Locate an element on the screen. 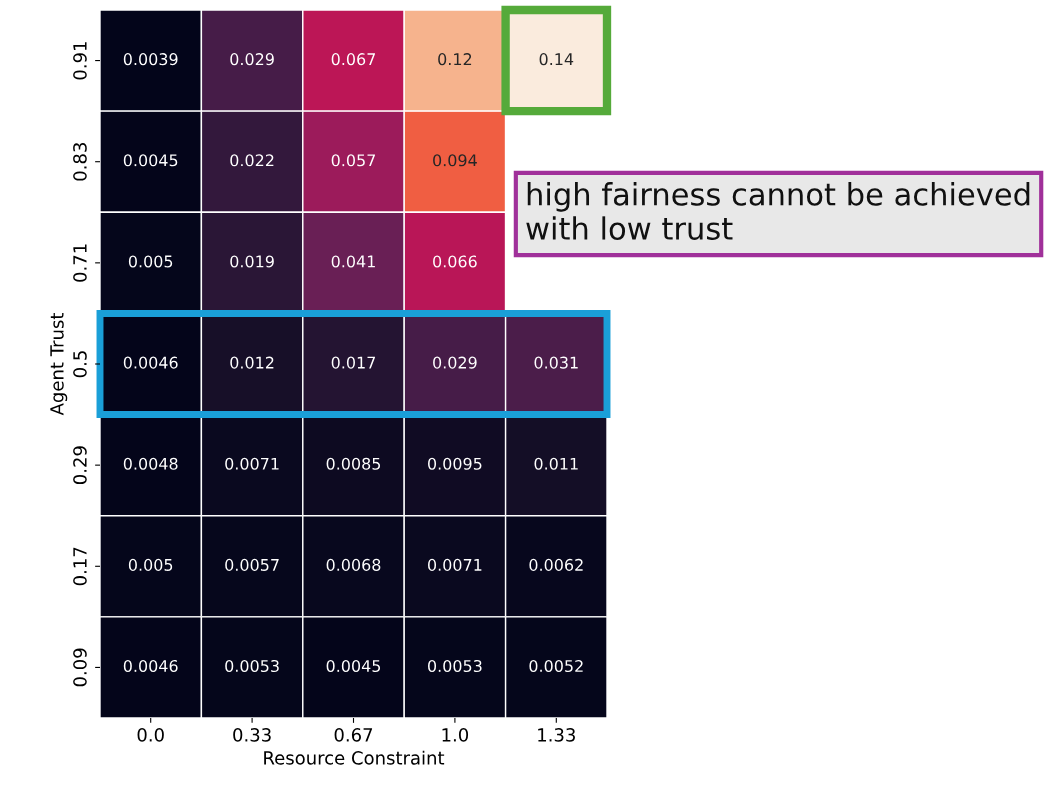  data-label: 0.057 is located at coordinates (353, 160).